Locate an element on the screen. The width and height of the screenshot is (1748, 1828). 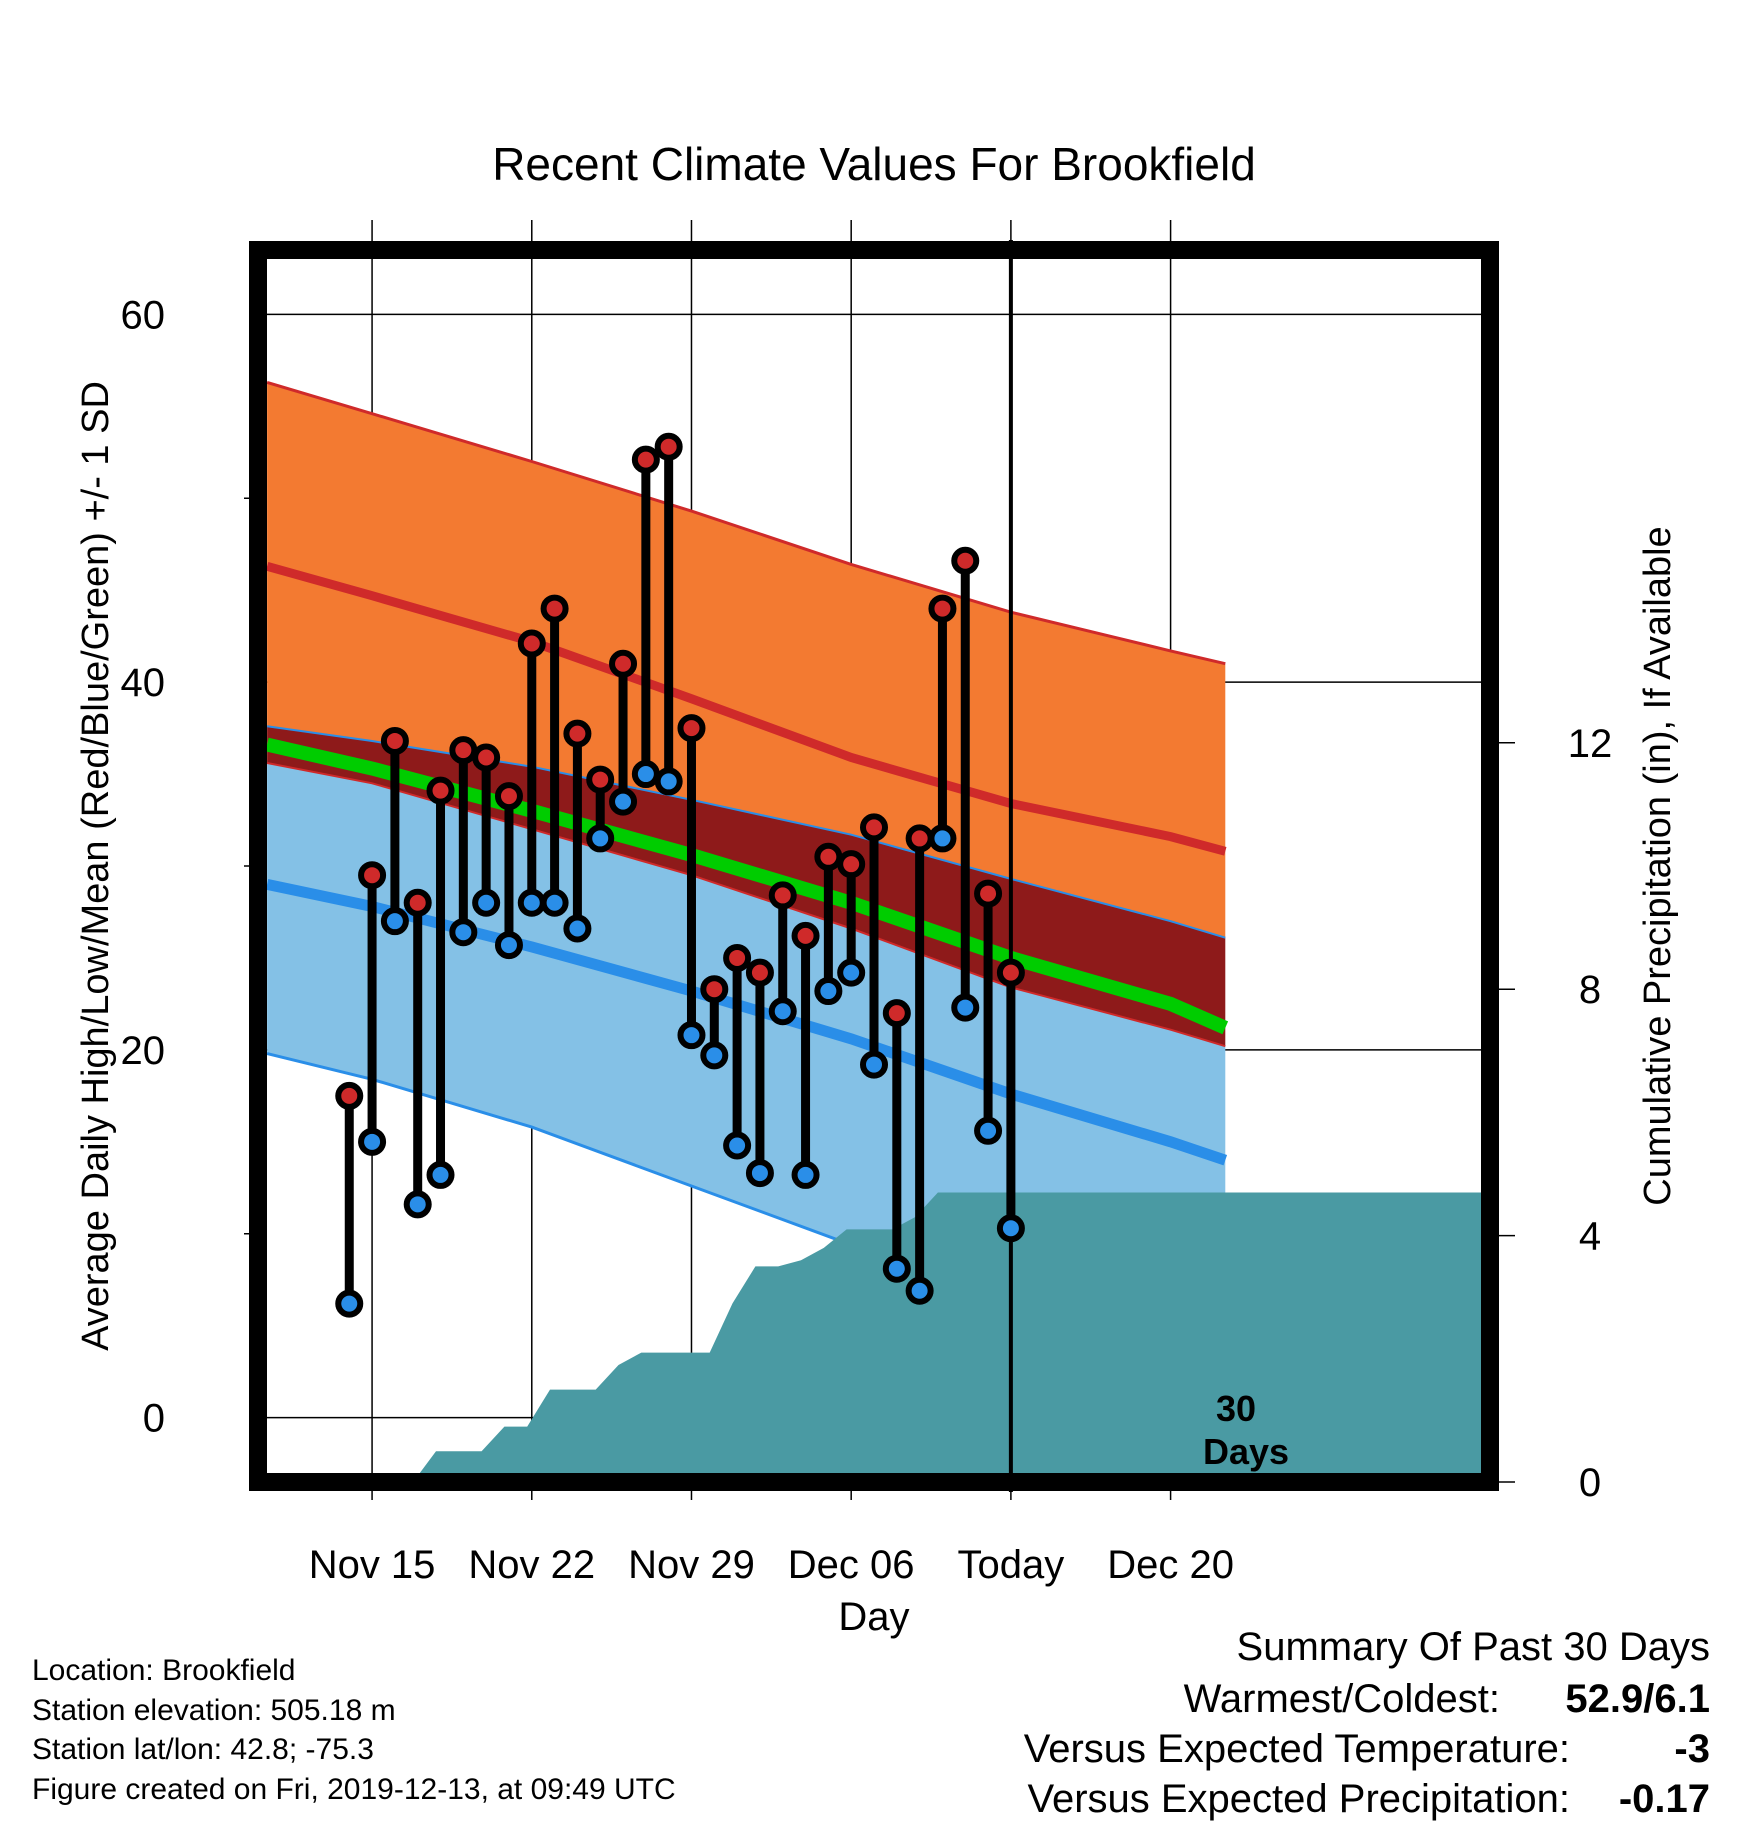
summary-warmest-label: Warmest/Coldest: is located at coordinates (1342, 1699).